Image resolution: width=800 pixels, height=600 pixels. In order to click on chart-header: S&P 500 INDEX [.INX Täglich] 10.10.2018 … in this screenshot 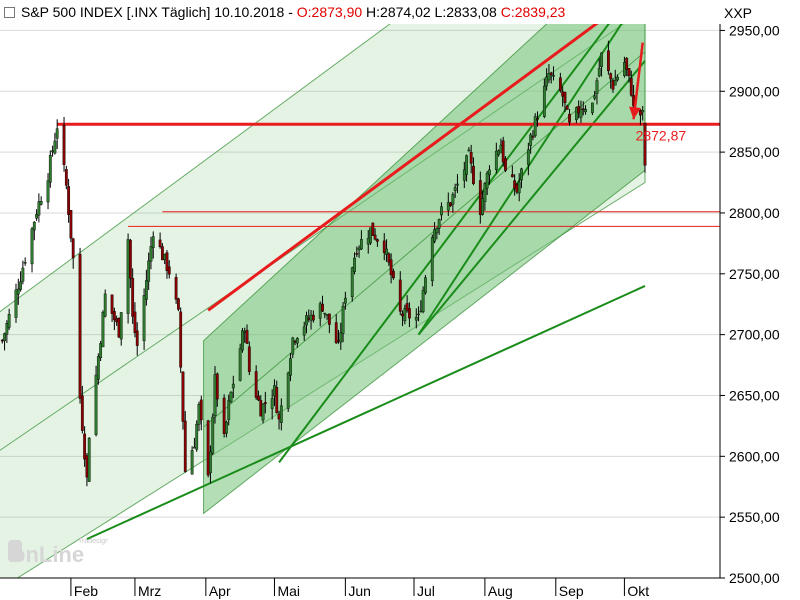, I will do `click(283, 12)`.